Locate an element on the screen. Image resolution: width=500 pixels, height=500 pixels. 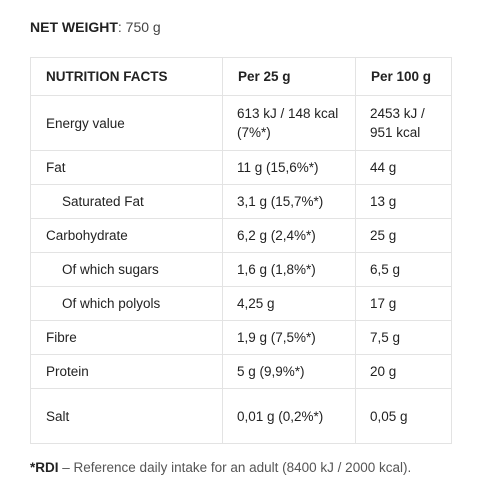
row-name: Fat is located at coordinates (126, 167).